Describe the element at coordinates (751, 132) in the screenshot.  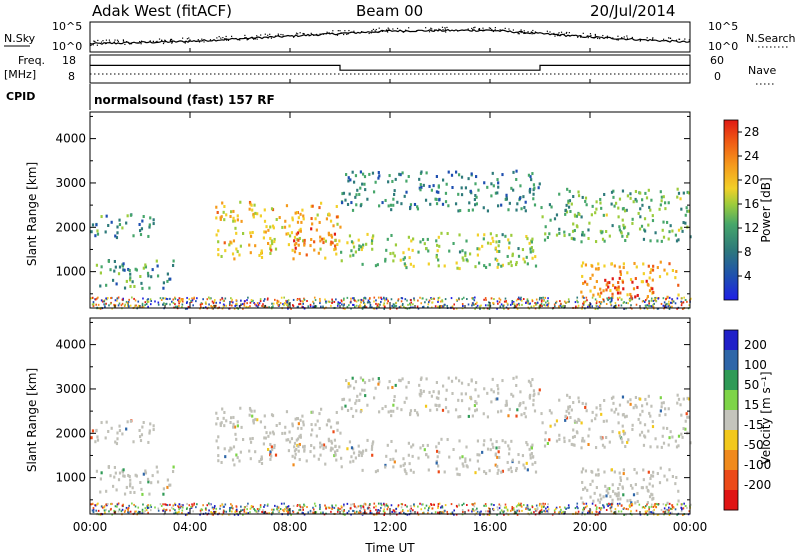
I see `colorbar-tick-label: 28` at that location.